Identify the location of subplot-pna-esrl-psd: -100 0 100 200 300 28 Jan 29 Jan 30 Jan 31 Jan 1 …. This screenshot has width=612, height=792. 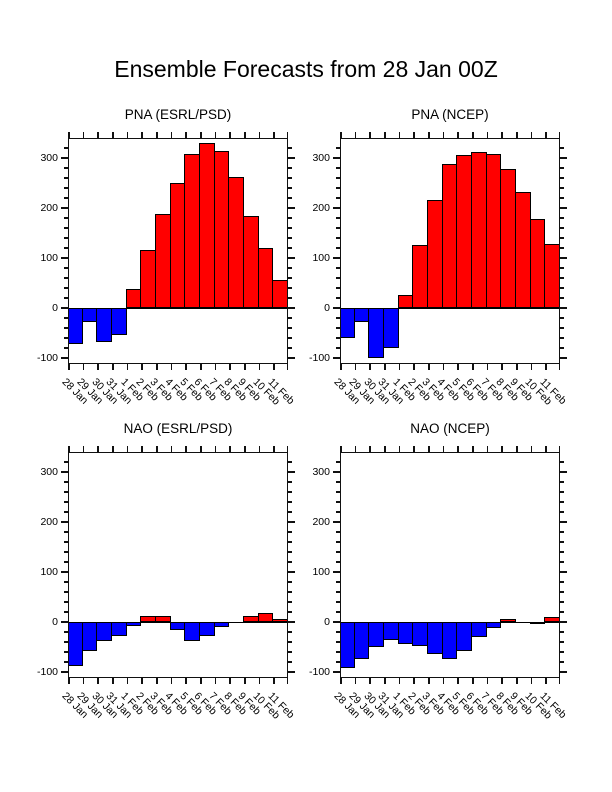
(166, 270).